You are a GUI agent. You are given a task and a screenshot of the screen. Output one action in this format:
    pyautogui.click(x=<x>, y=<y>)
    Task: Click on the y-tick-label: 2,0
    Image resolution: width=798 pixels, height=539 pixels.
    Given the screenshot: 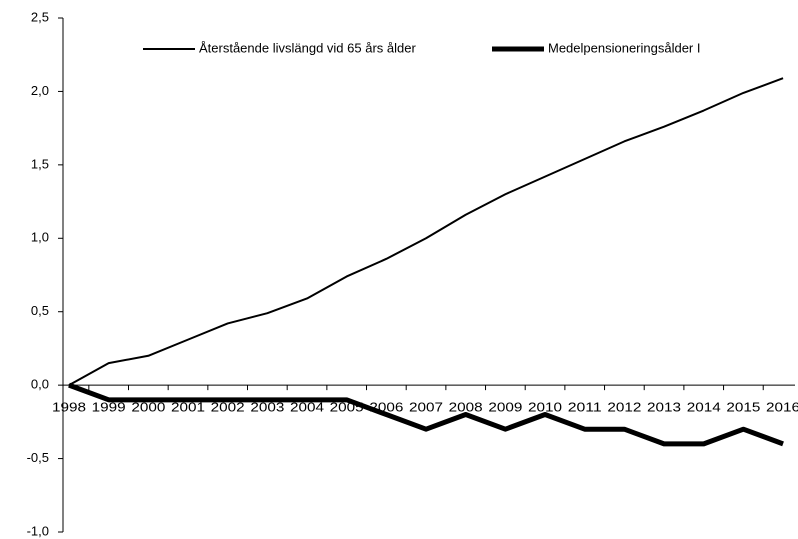 What is the action you would take?
    pyautogui.click(x=40, y=90)
    